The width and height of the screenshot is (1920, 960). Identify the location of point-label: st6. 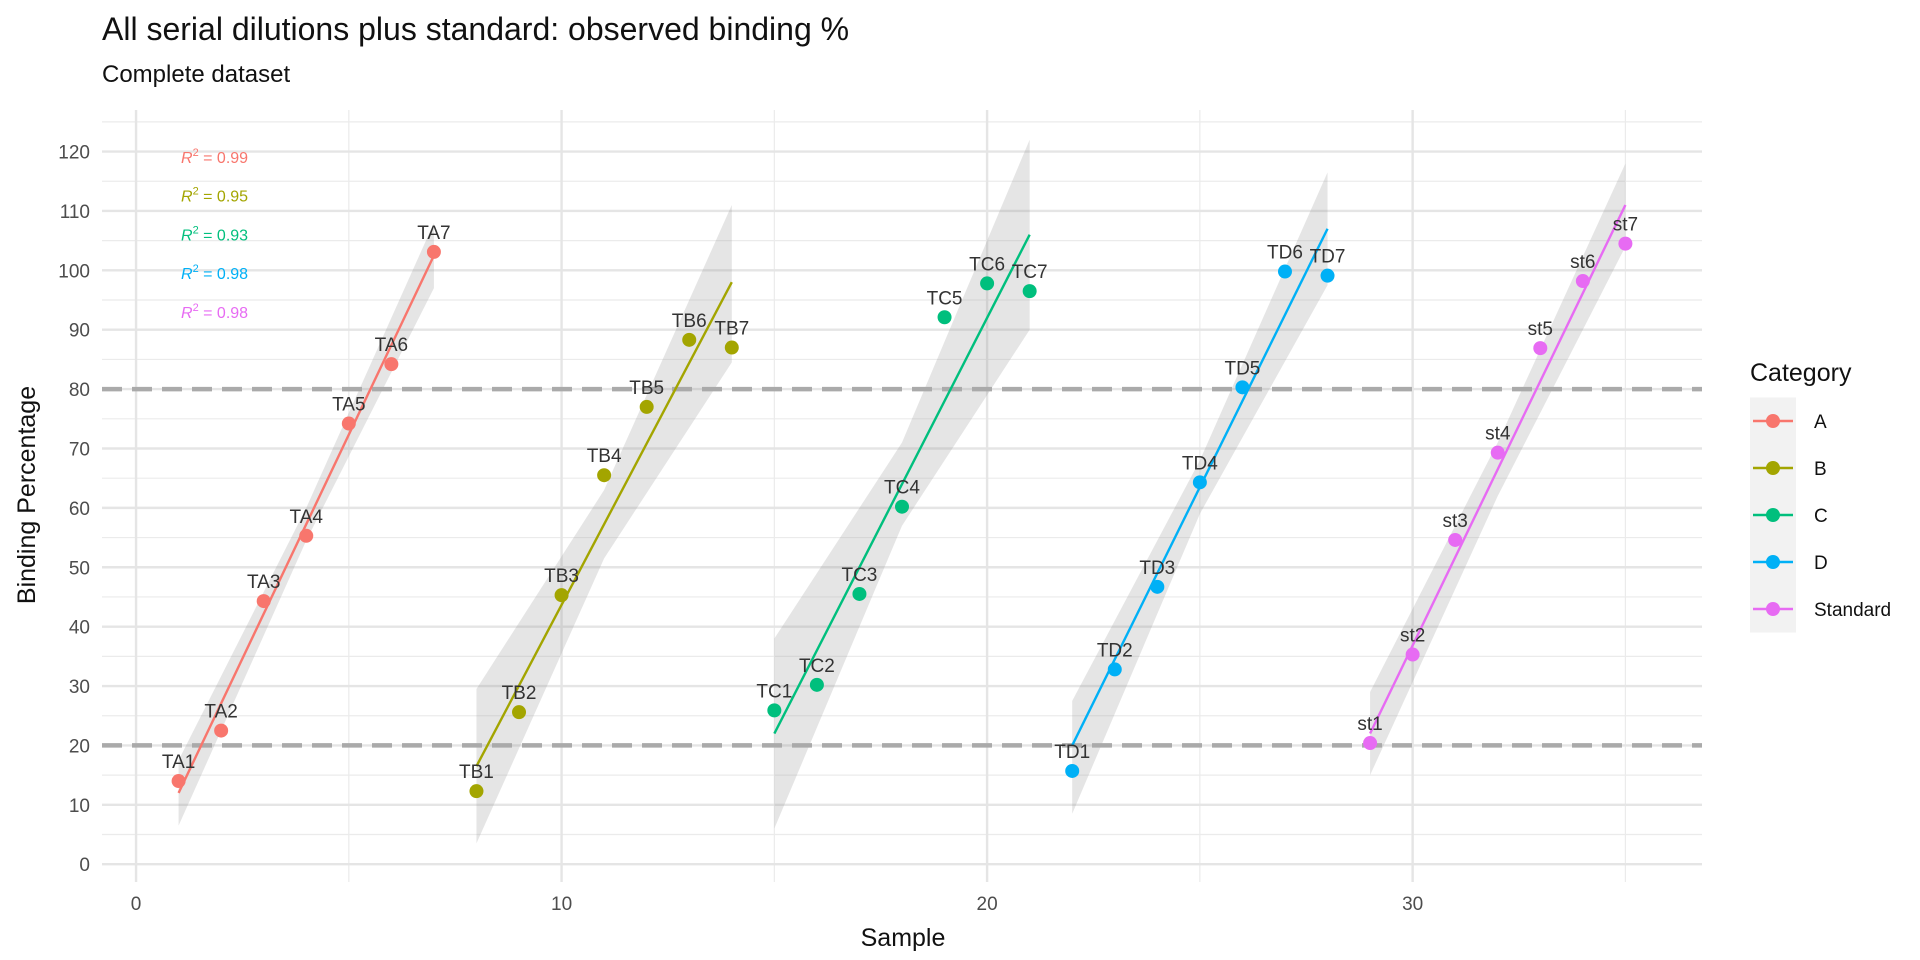
(1582, 262).